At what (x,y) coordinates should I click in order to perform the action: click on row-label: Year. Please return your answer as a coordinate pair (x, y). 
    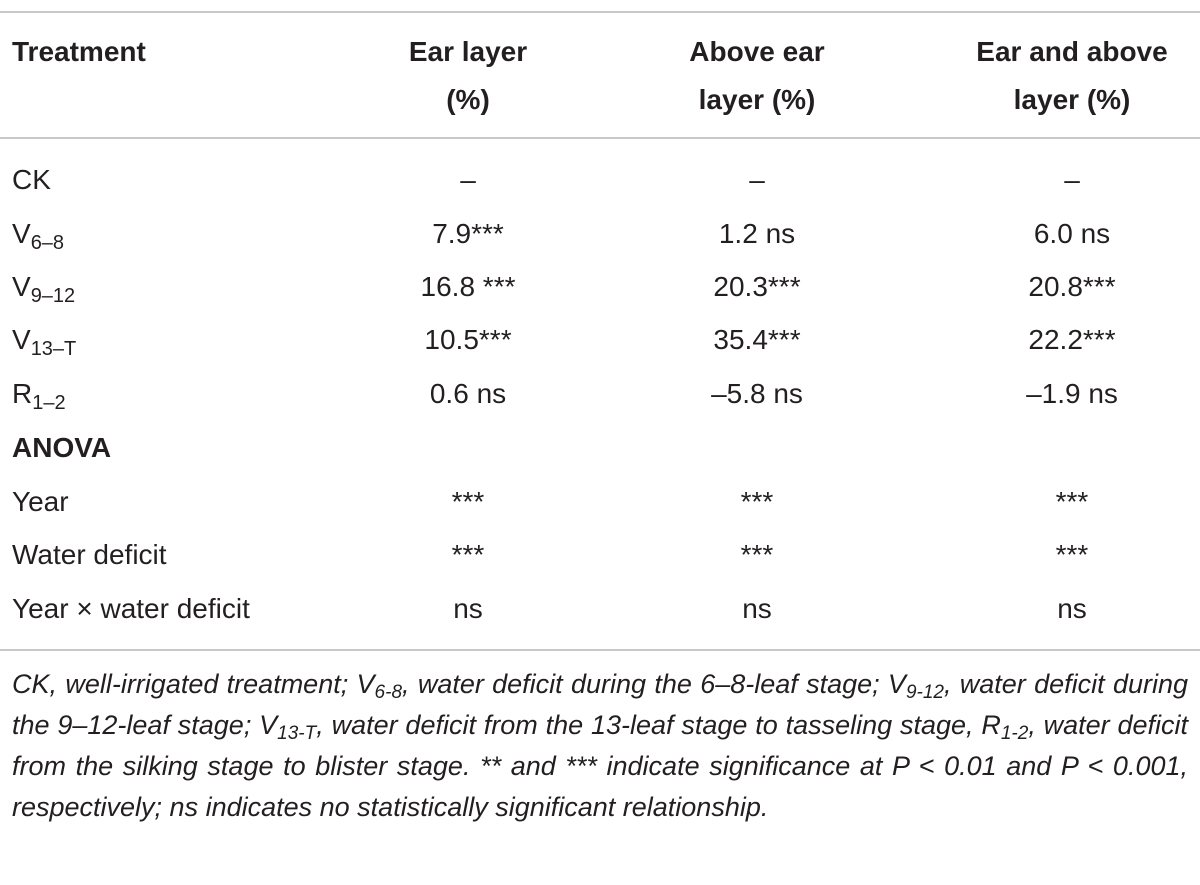
    Looking at the image, I should click on (40, 501).